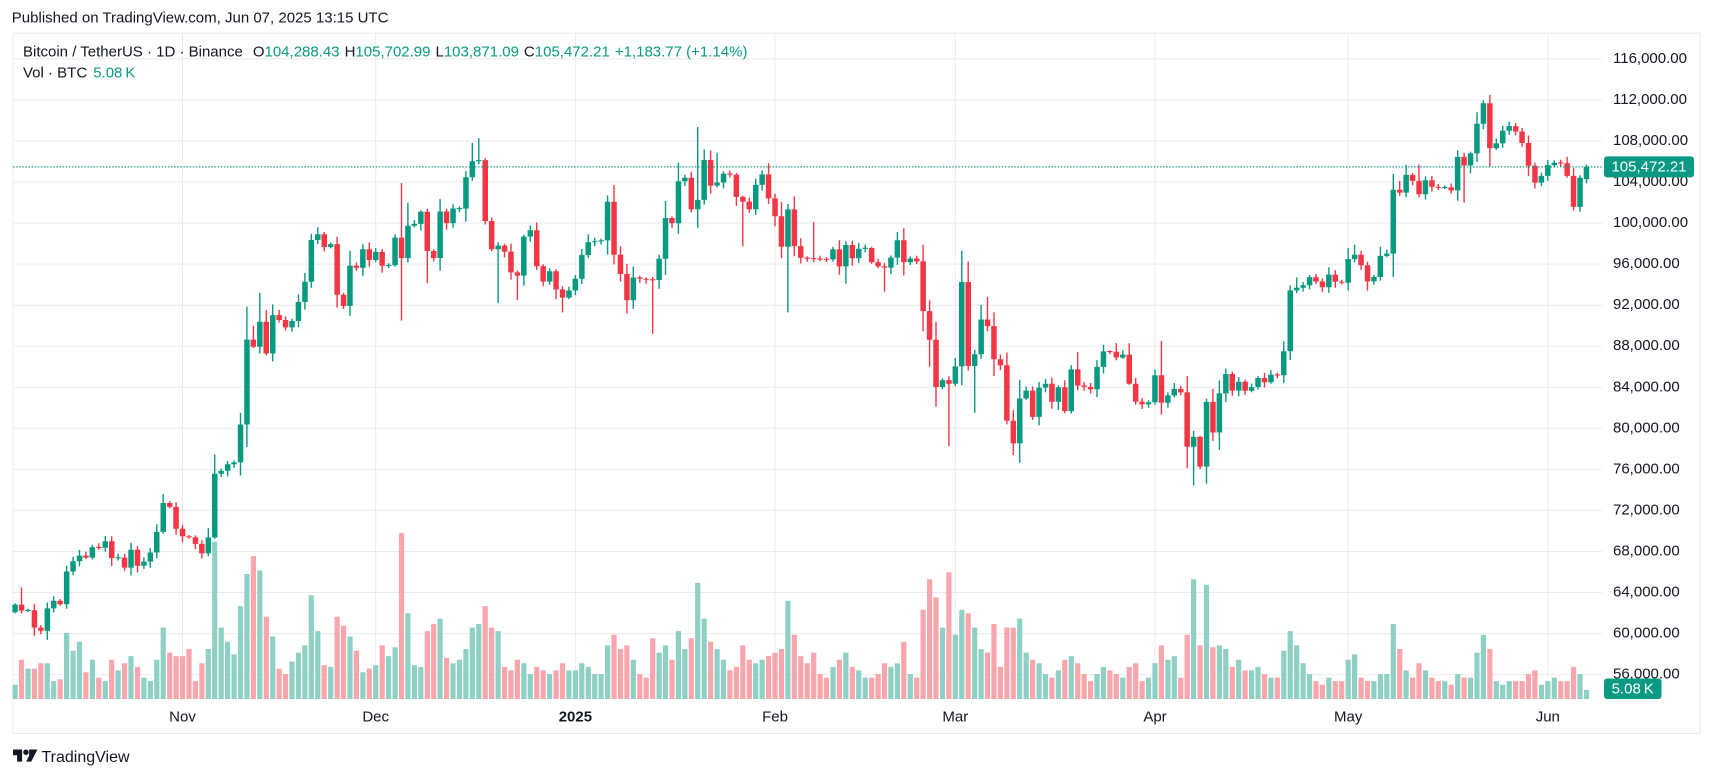  What do you see at coordinates (1650, 222) in the screenshot?
I see `svg-text: 100,000.00` at bounding box center [1650, 222].